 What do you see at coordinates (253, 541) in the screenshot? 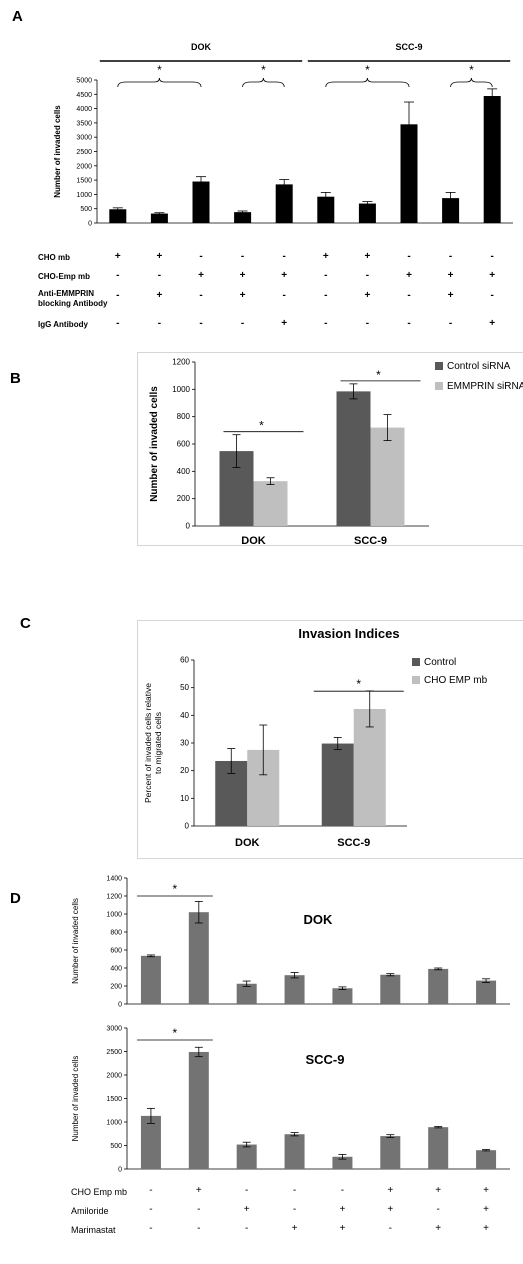
I see `x-tick-label: DOK` at bounding box center [253, 541].